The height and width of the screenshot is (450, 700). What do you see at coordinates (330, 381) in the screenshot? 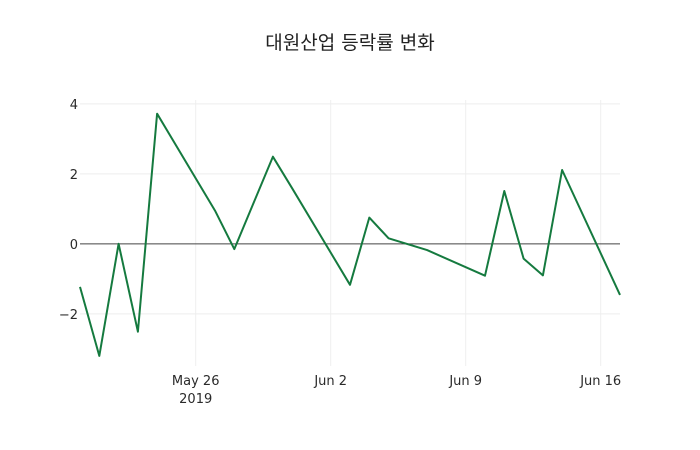
I see `x-tick-label: Jun 2` at bounding box center [330, 381].